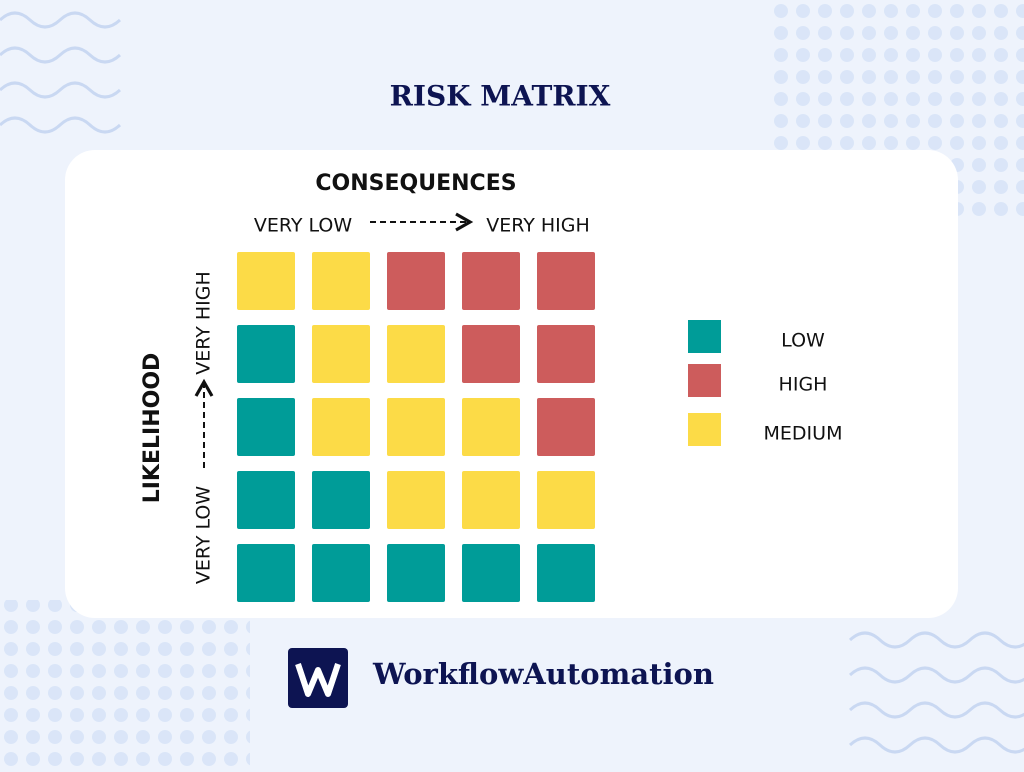  Describe the element at coordinates (125, 684) in the screenshot. I see `dots-decoration` at that location.